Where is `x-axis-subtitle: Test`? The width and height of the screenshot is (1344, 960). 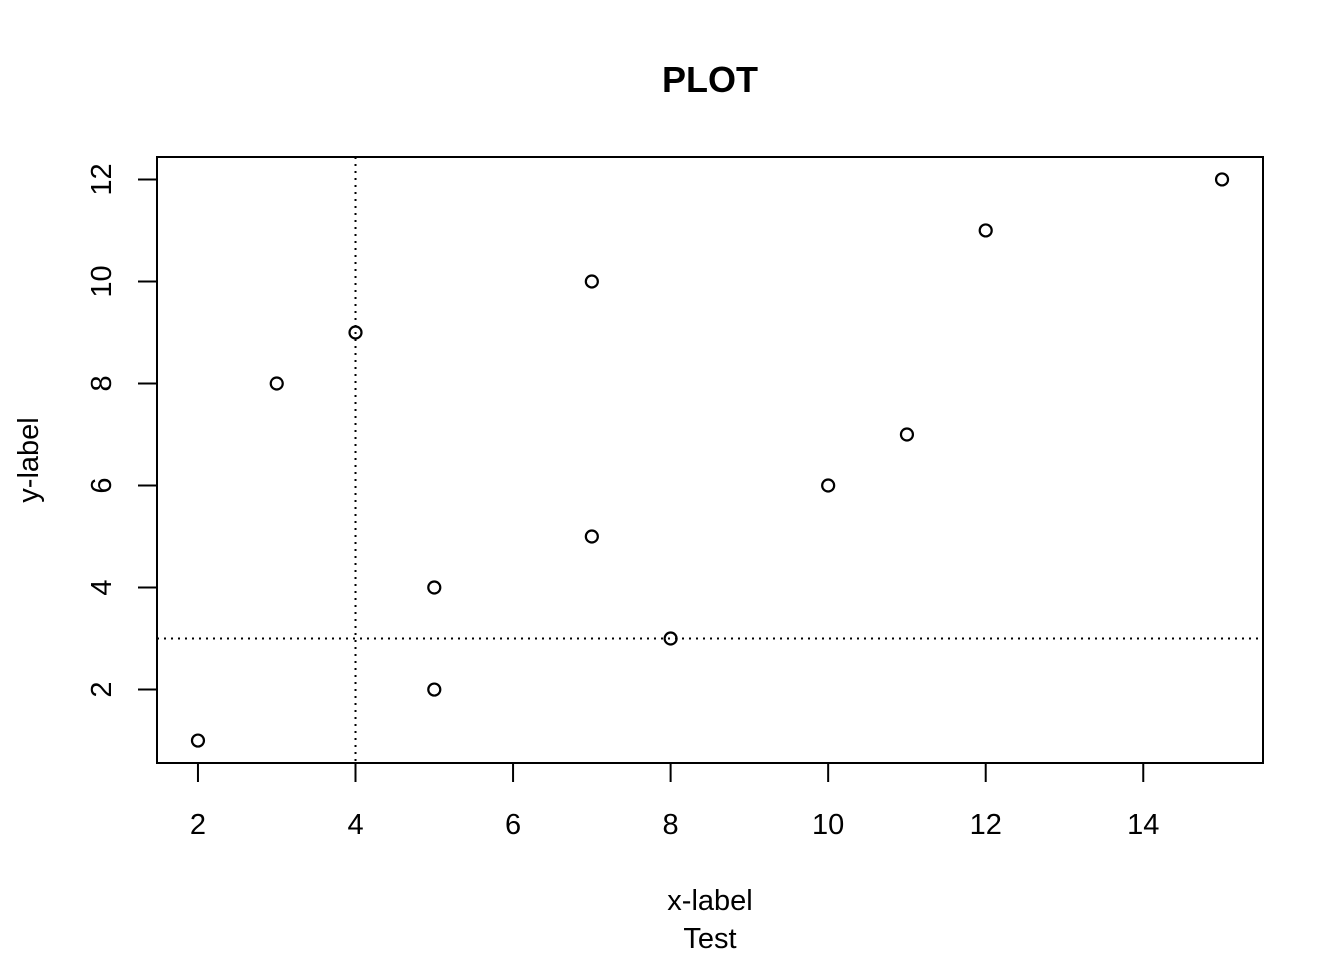 x-axis-subtitle: Test is located at coordinates (709, 939).